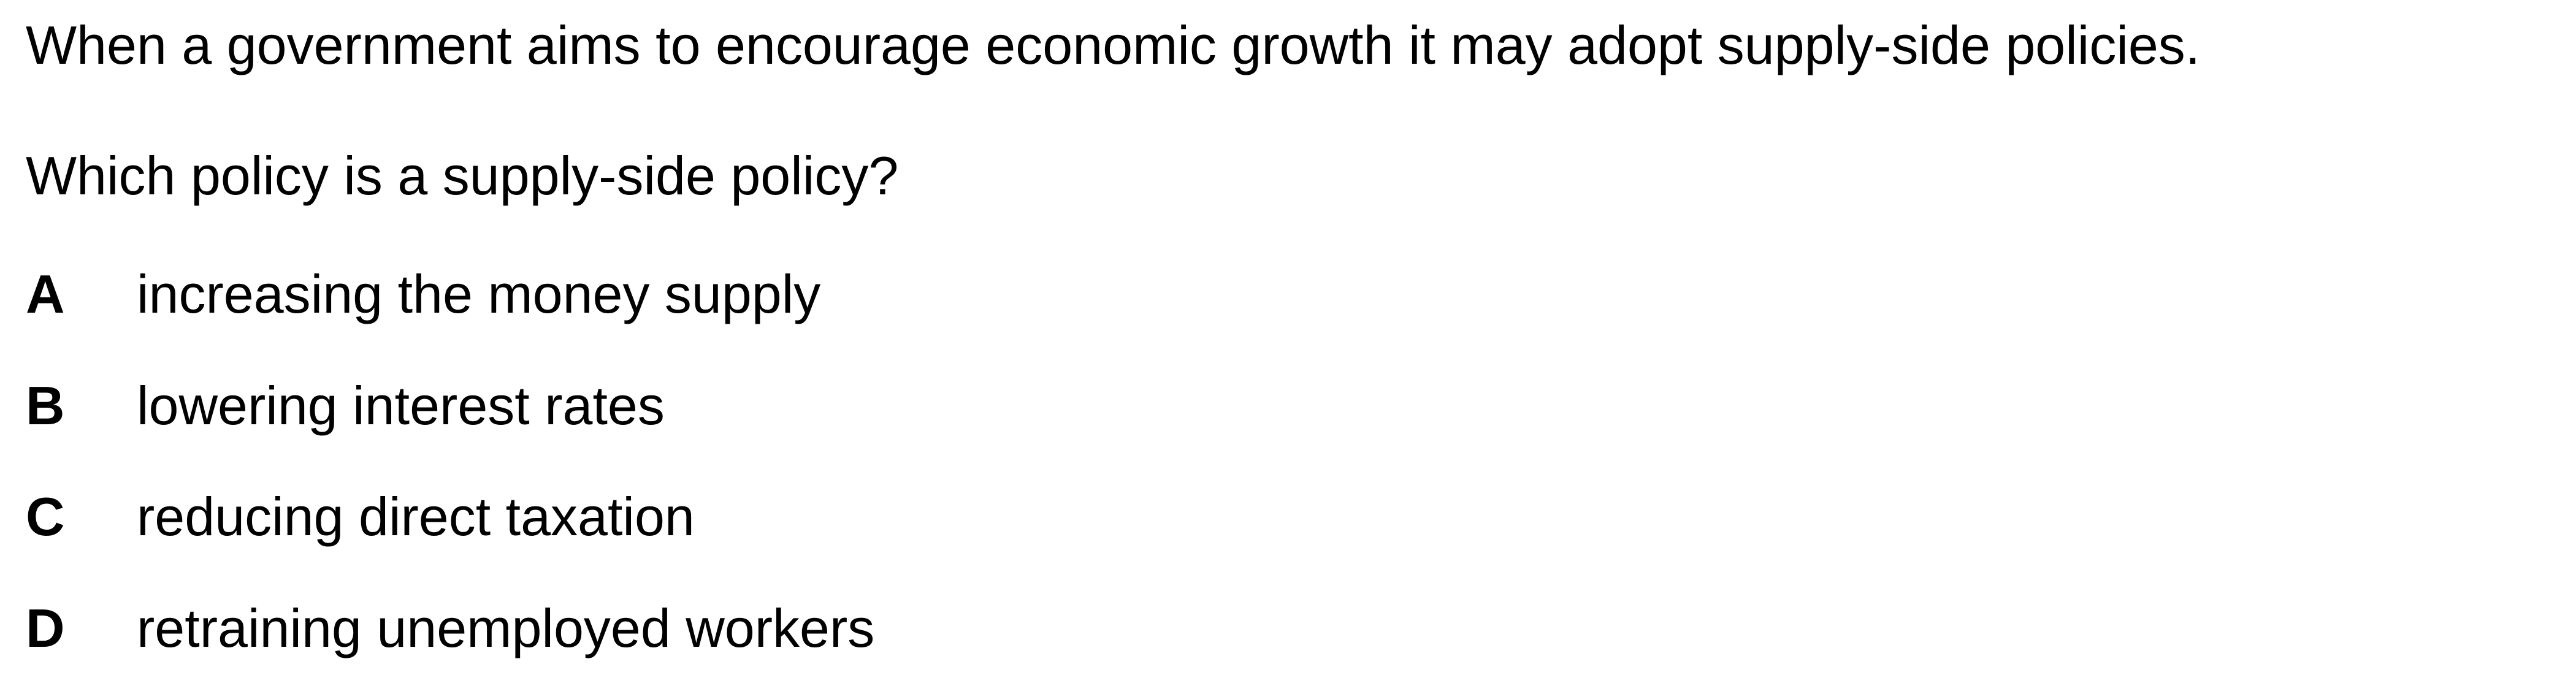 The width and height of the screenshot is (2576, 675). I want to click on option-letter: B, so click(45, 405).